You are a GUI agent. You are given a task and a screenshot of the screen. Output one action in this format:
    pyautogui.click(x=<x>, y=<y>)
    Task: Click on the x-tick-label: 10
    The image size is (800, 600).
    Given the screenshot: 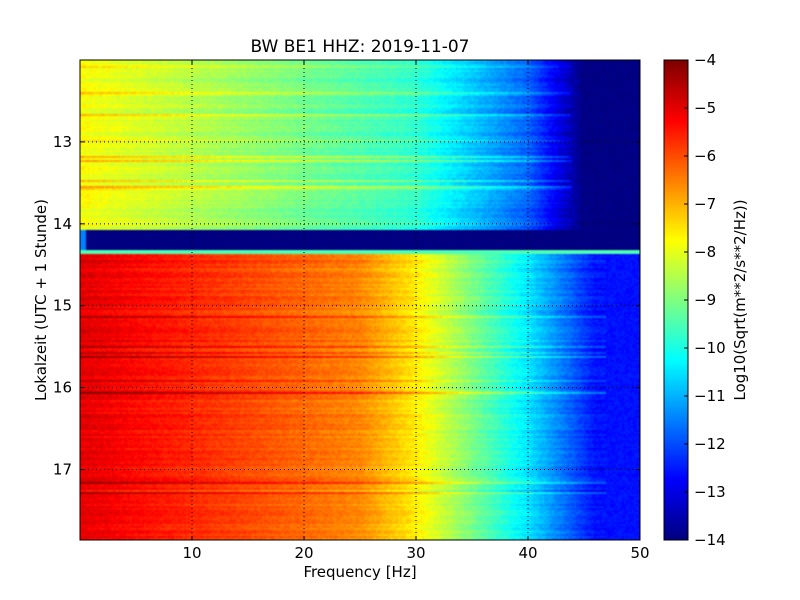 What is the action you would take?
    pyautogui.click(x=191, y=553)
    